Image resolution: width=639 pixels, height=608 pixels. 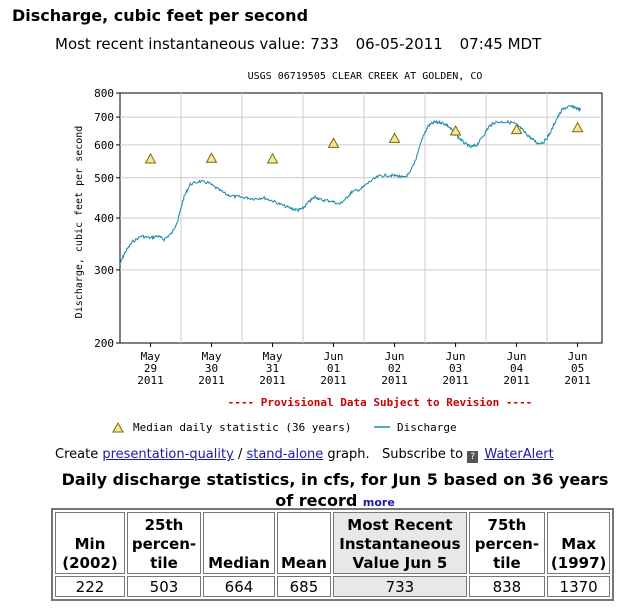 I want to click on x-tick-label: Jun 04 2011, so click(x=516, y=368).